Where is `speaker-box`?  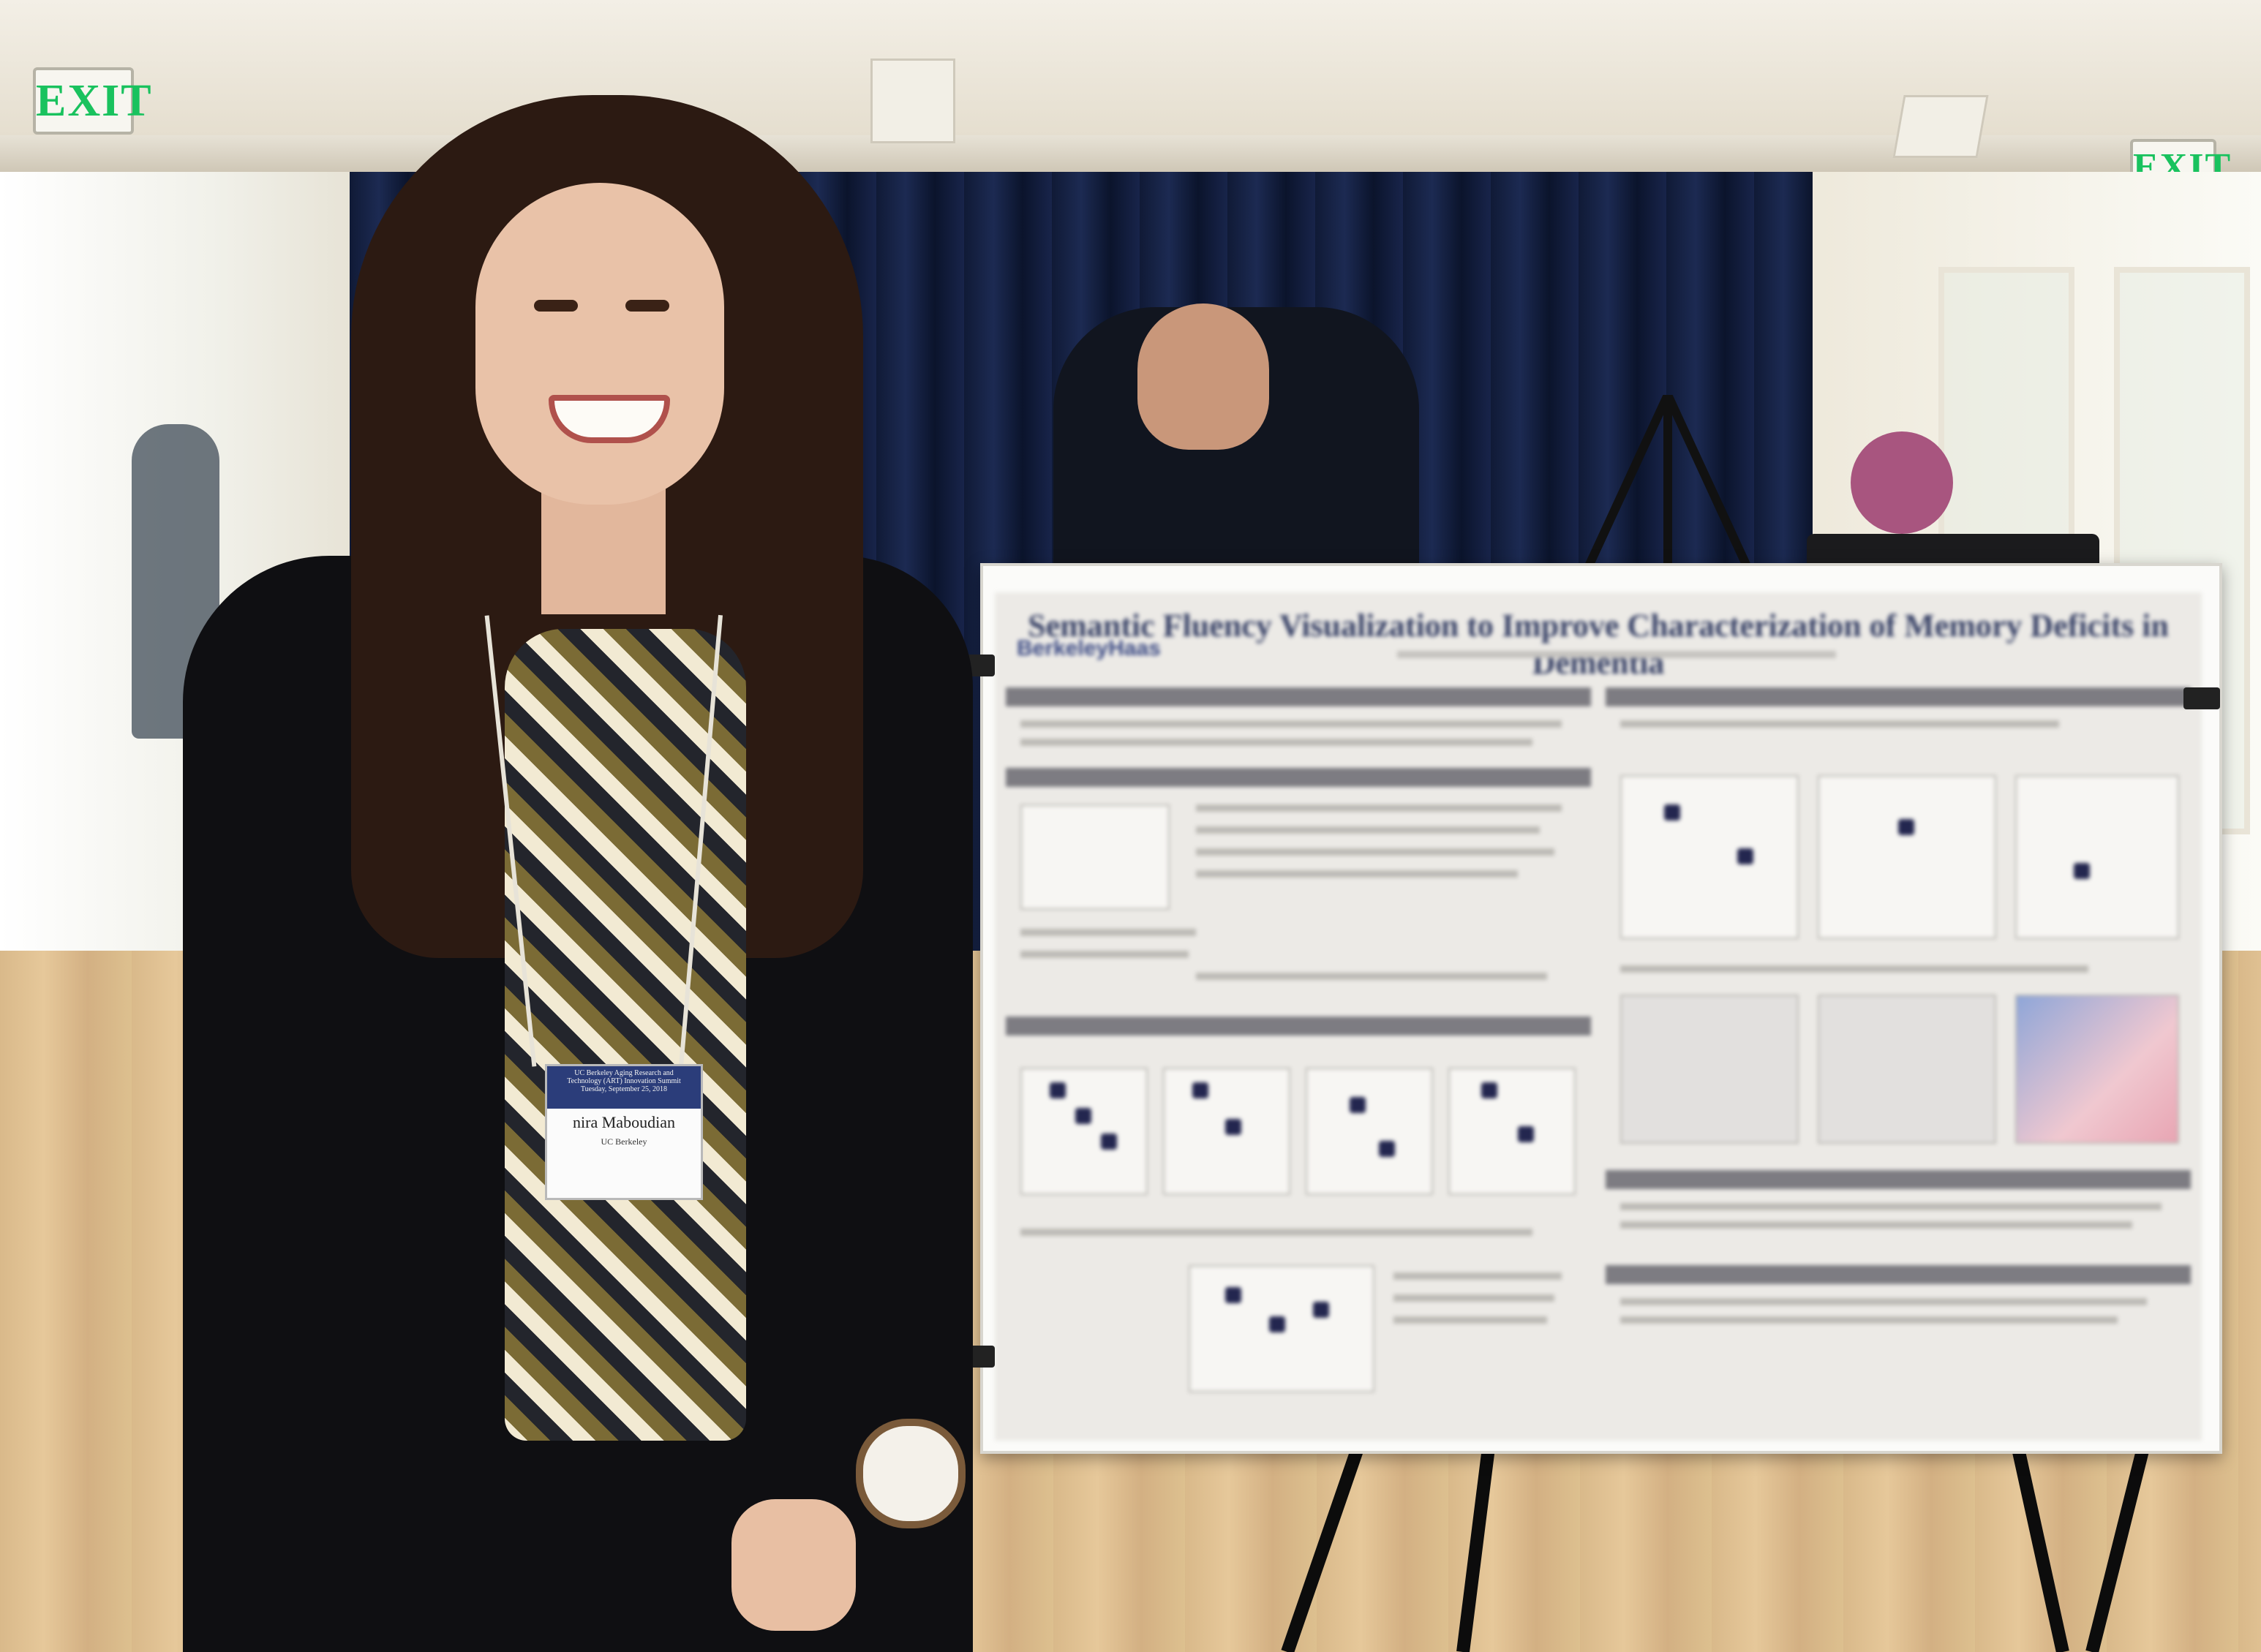
speaker-box is located at coordinates (912, 101).